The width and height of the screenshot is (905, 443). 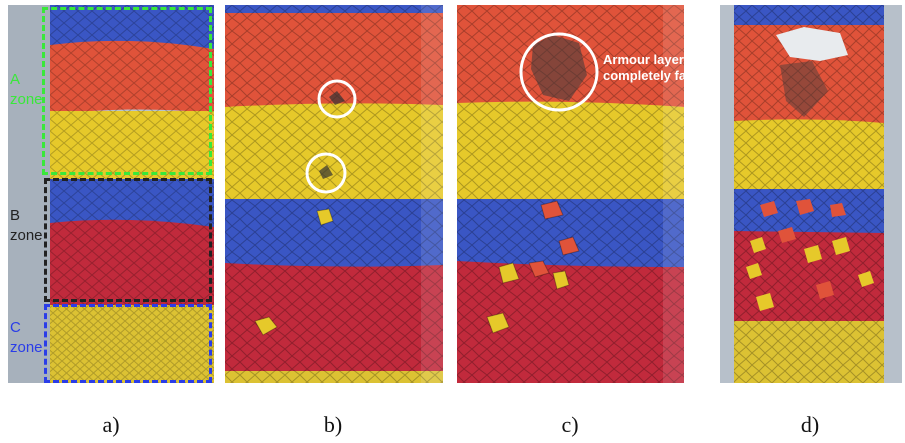 I want to click on zone-b-word: zone, so click(x=26, y=235).